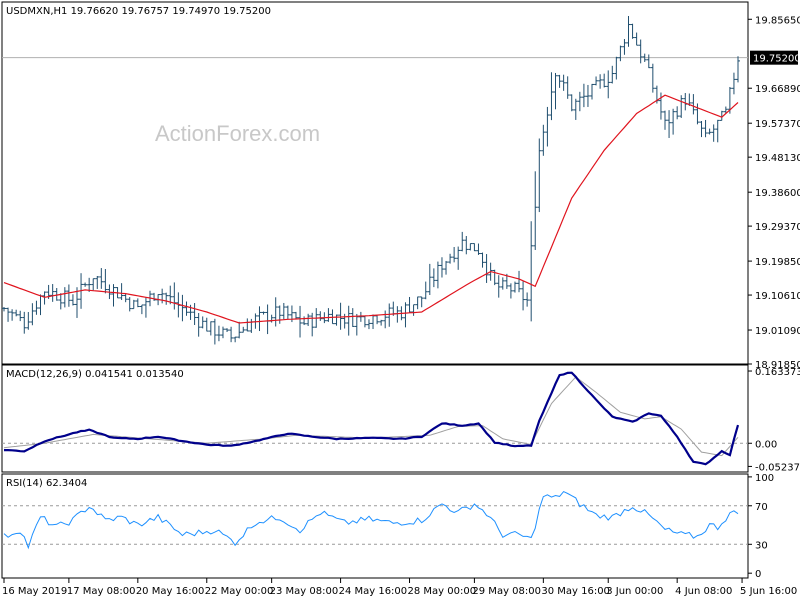 The height and width of the screenshot is (600, 800). I want to click on x-tick-label: 29 May 08:00, so click(506, 591).